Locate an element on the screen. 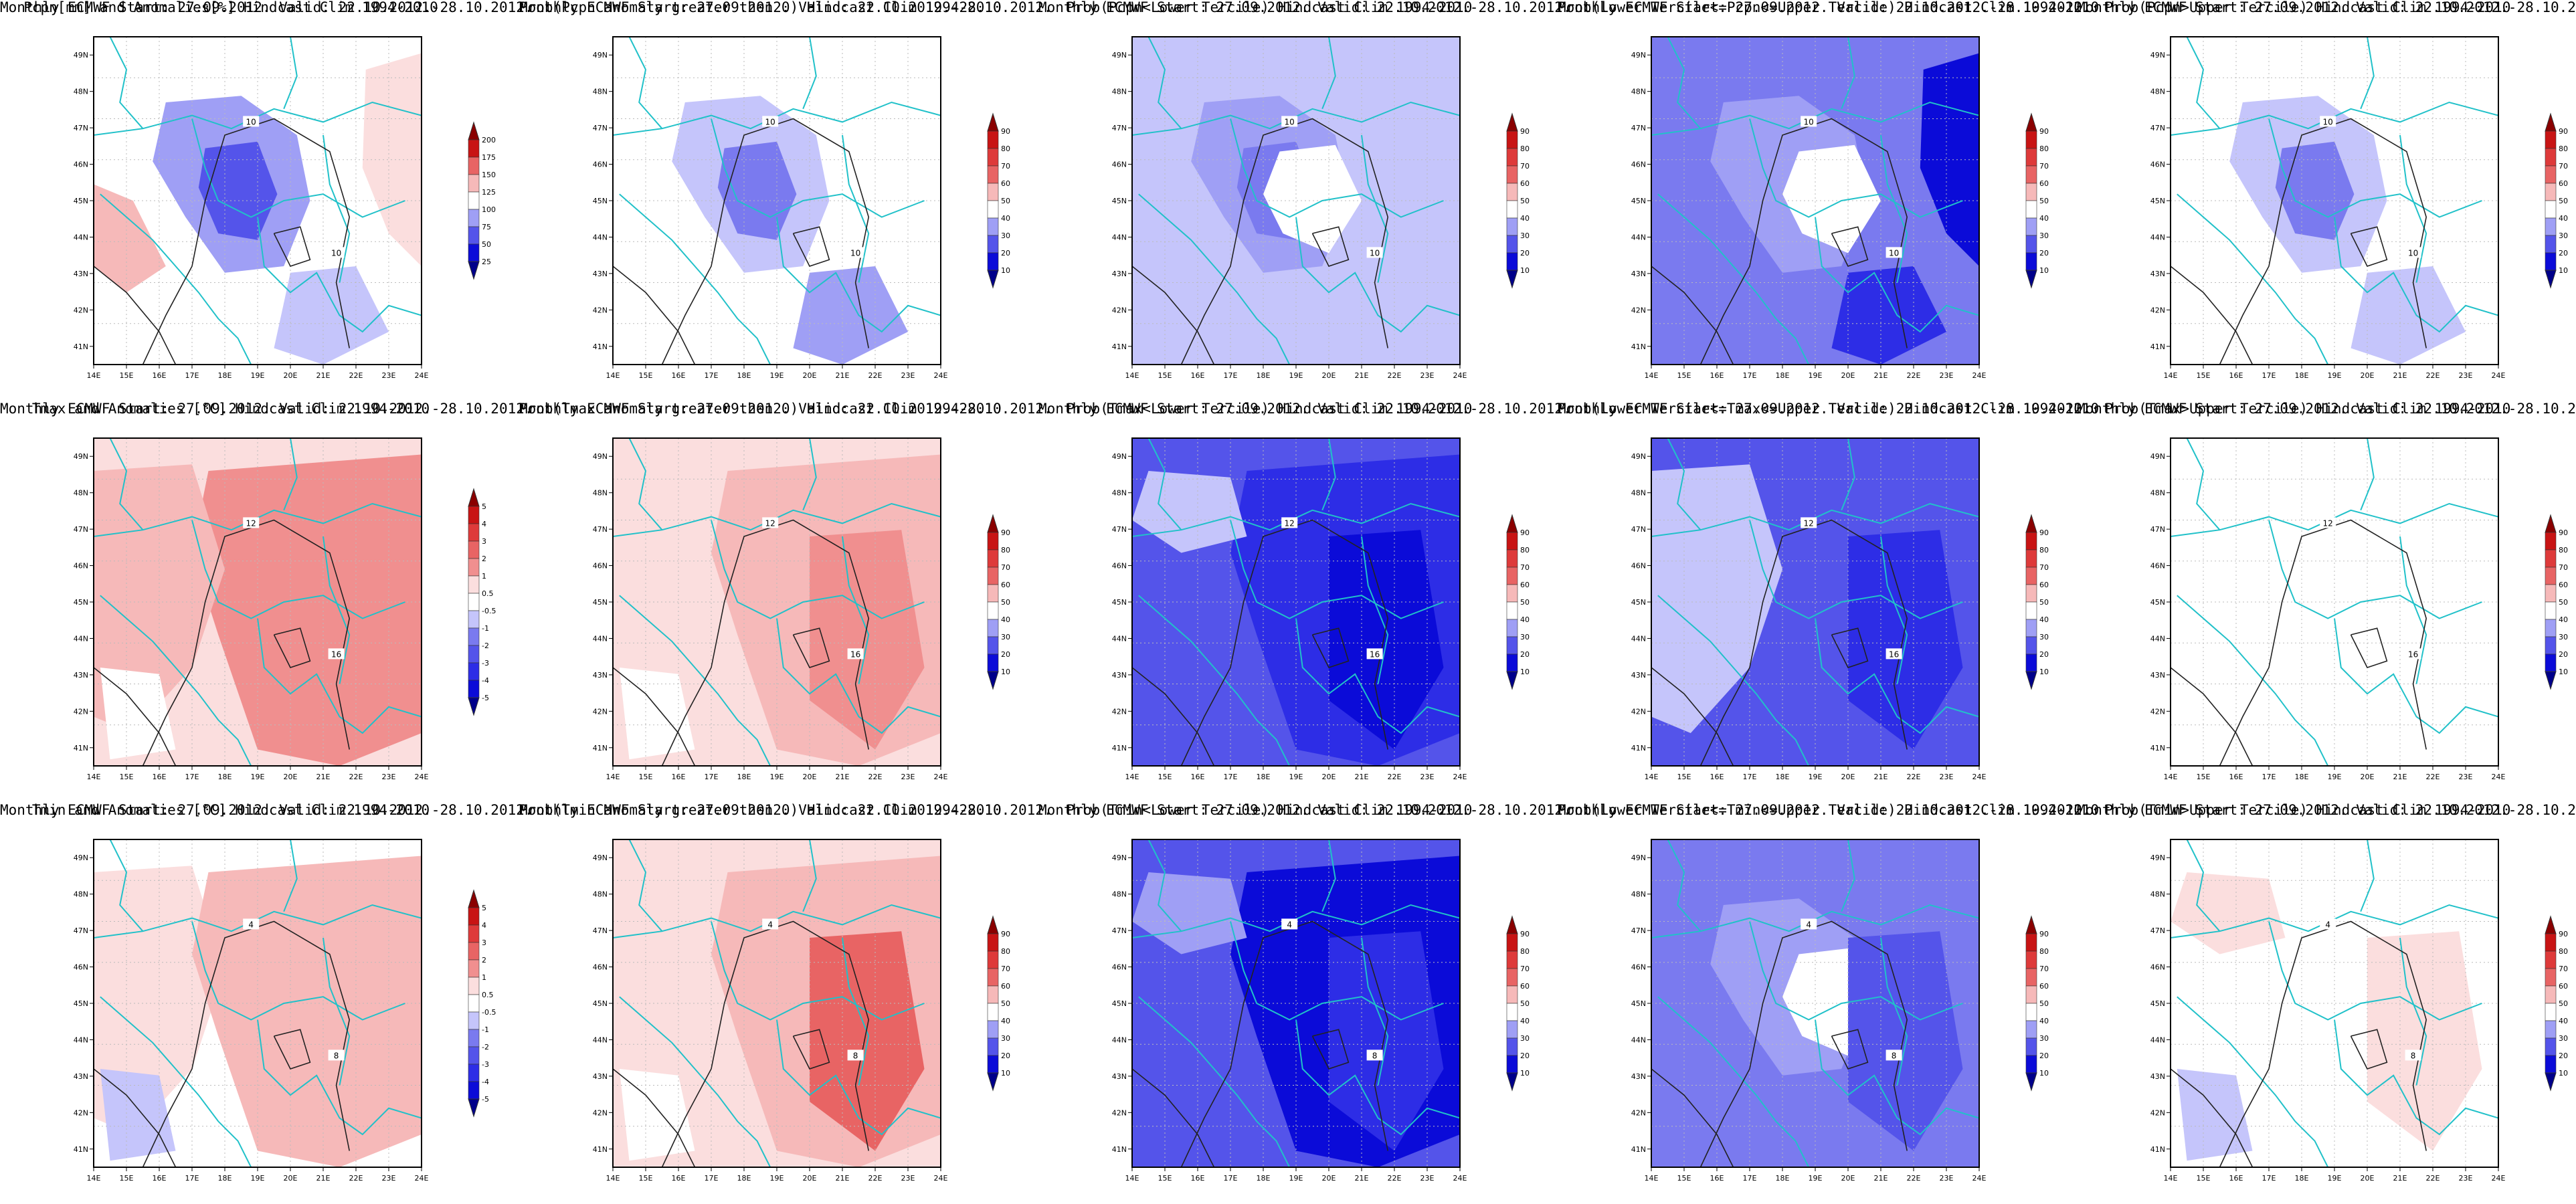 This screenshot has width=2576, height=1204. color-bar-level: -2 is located at coordinates (485, 1047).